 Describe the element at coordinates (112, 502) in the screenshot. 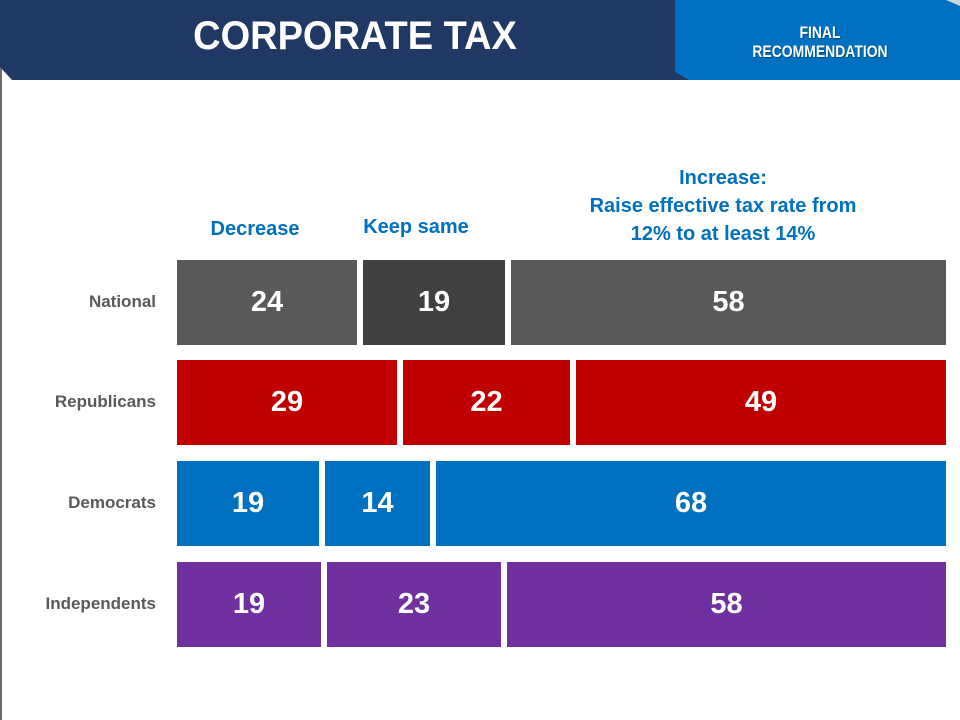

I see `row-label-democrats: Democrats` at that location.